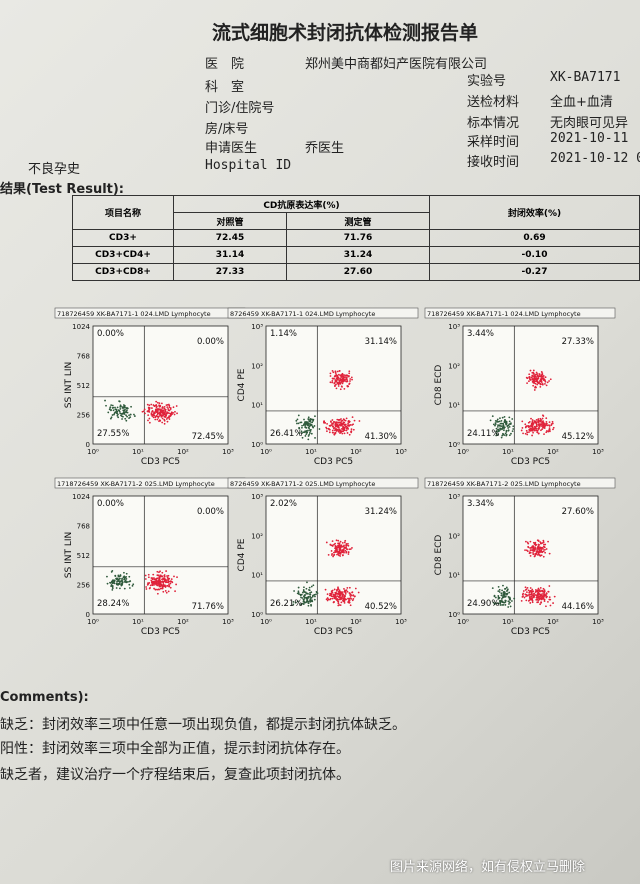  I want to click on dot-cloud, so click(523, 573).